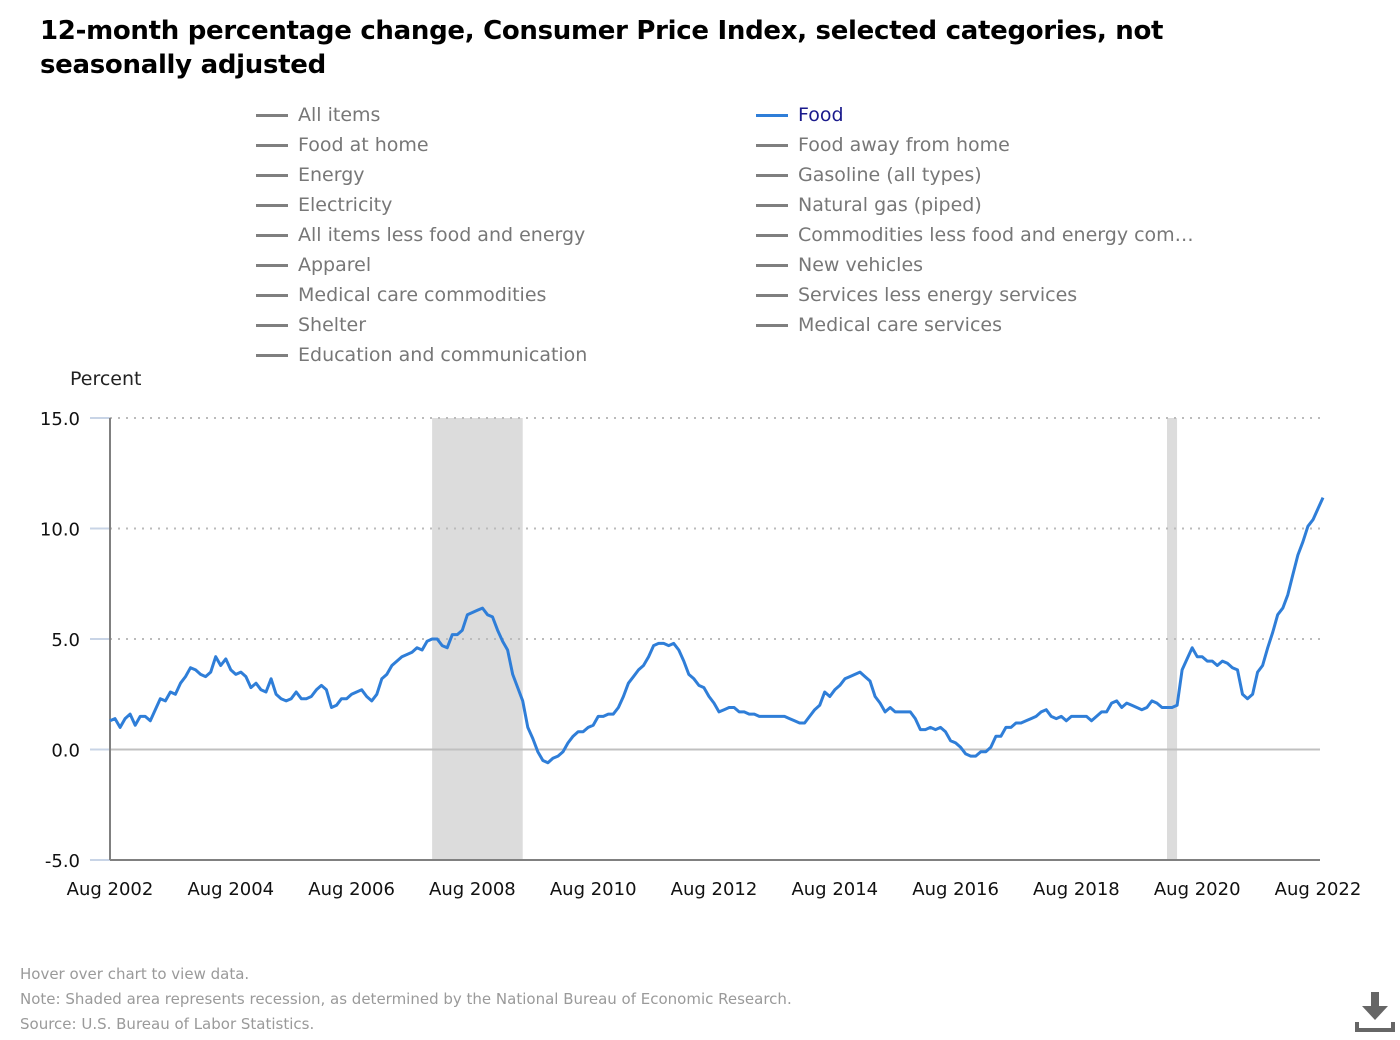  What do you see at coordinates (310, 175) in the screenshot?
I see `legend-item-energy: Energy` at bounding box center [310, 175].